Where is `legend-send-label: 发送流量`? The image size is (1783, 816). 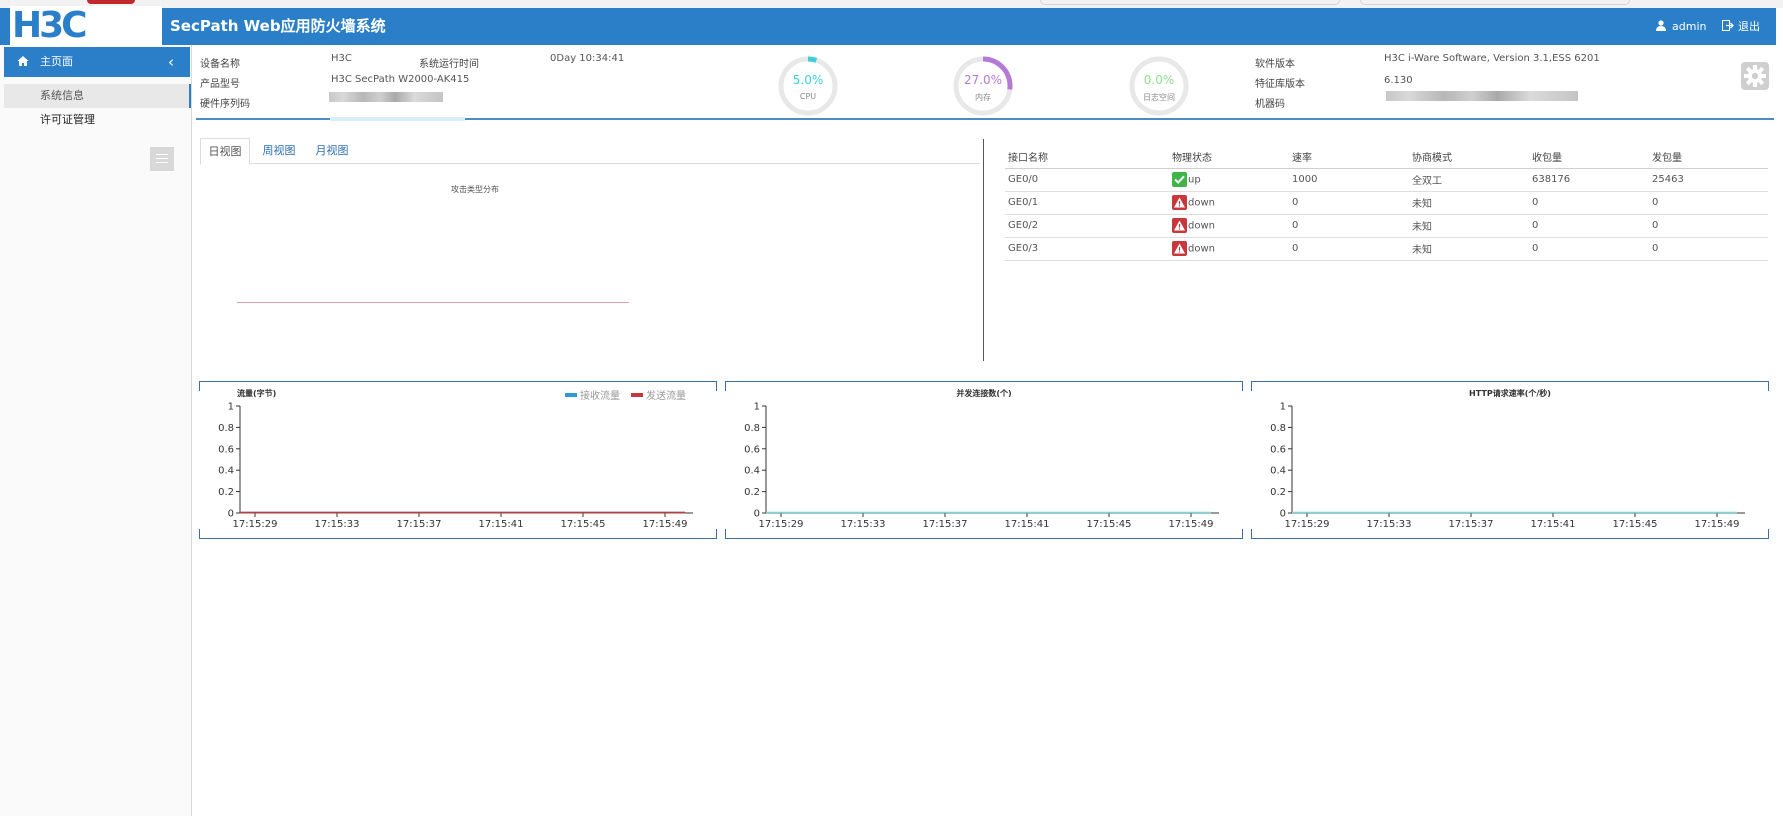 legend-send-label: 发送流量 is located at coordinates (666, 396).